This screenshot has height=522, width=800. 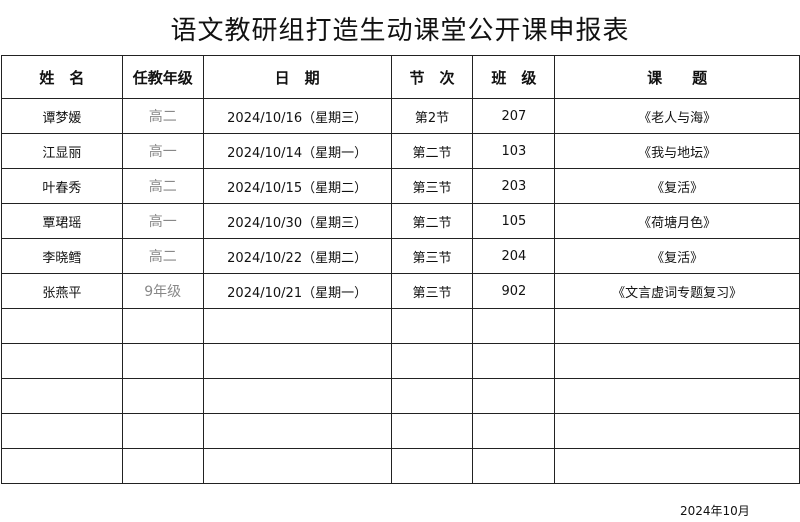 I want to click on cell-topic: 《文言虚词专题复习》, so click(x=677, y=291).